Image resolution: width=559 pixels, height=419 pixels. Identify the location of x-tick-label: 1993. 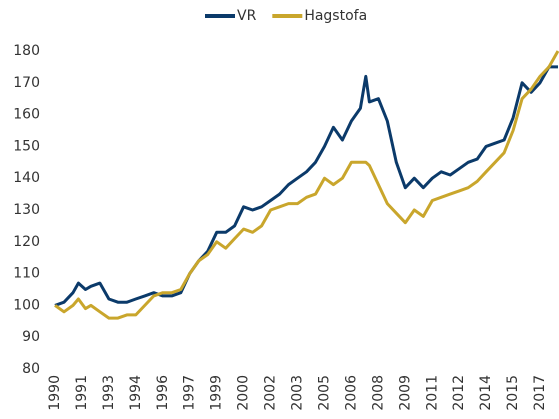
(109, 393).